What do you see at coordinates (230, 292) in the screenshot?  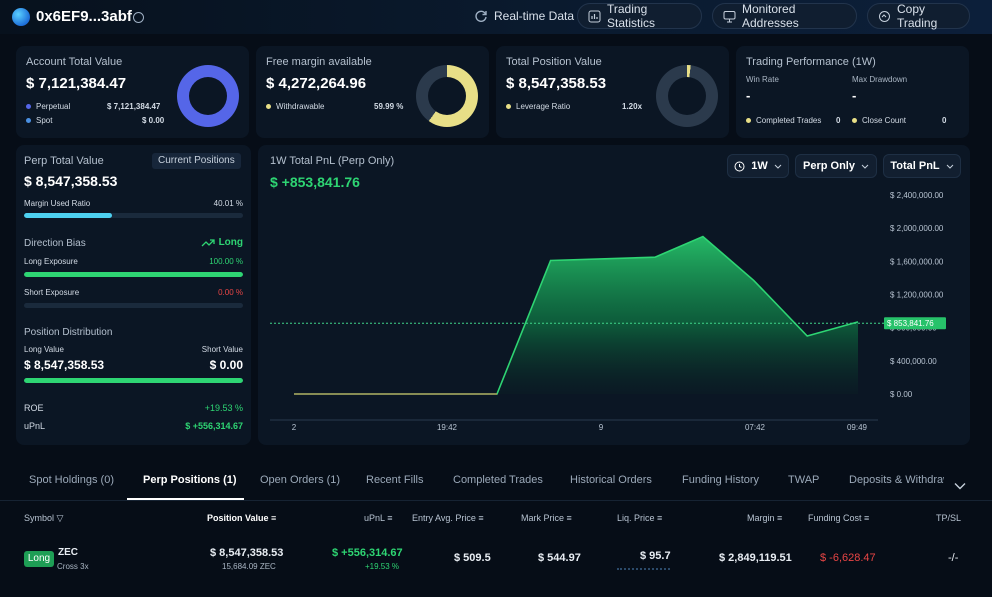 I see `short-exposure-value: 0.00 %` at bounding box center [230, 292].